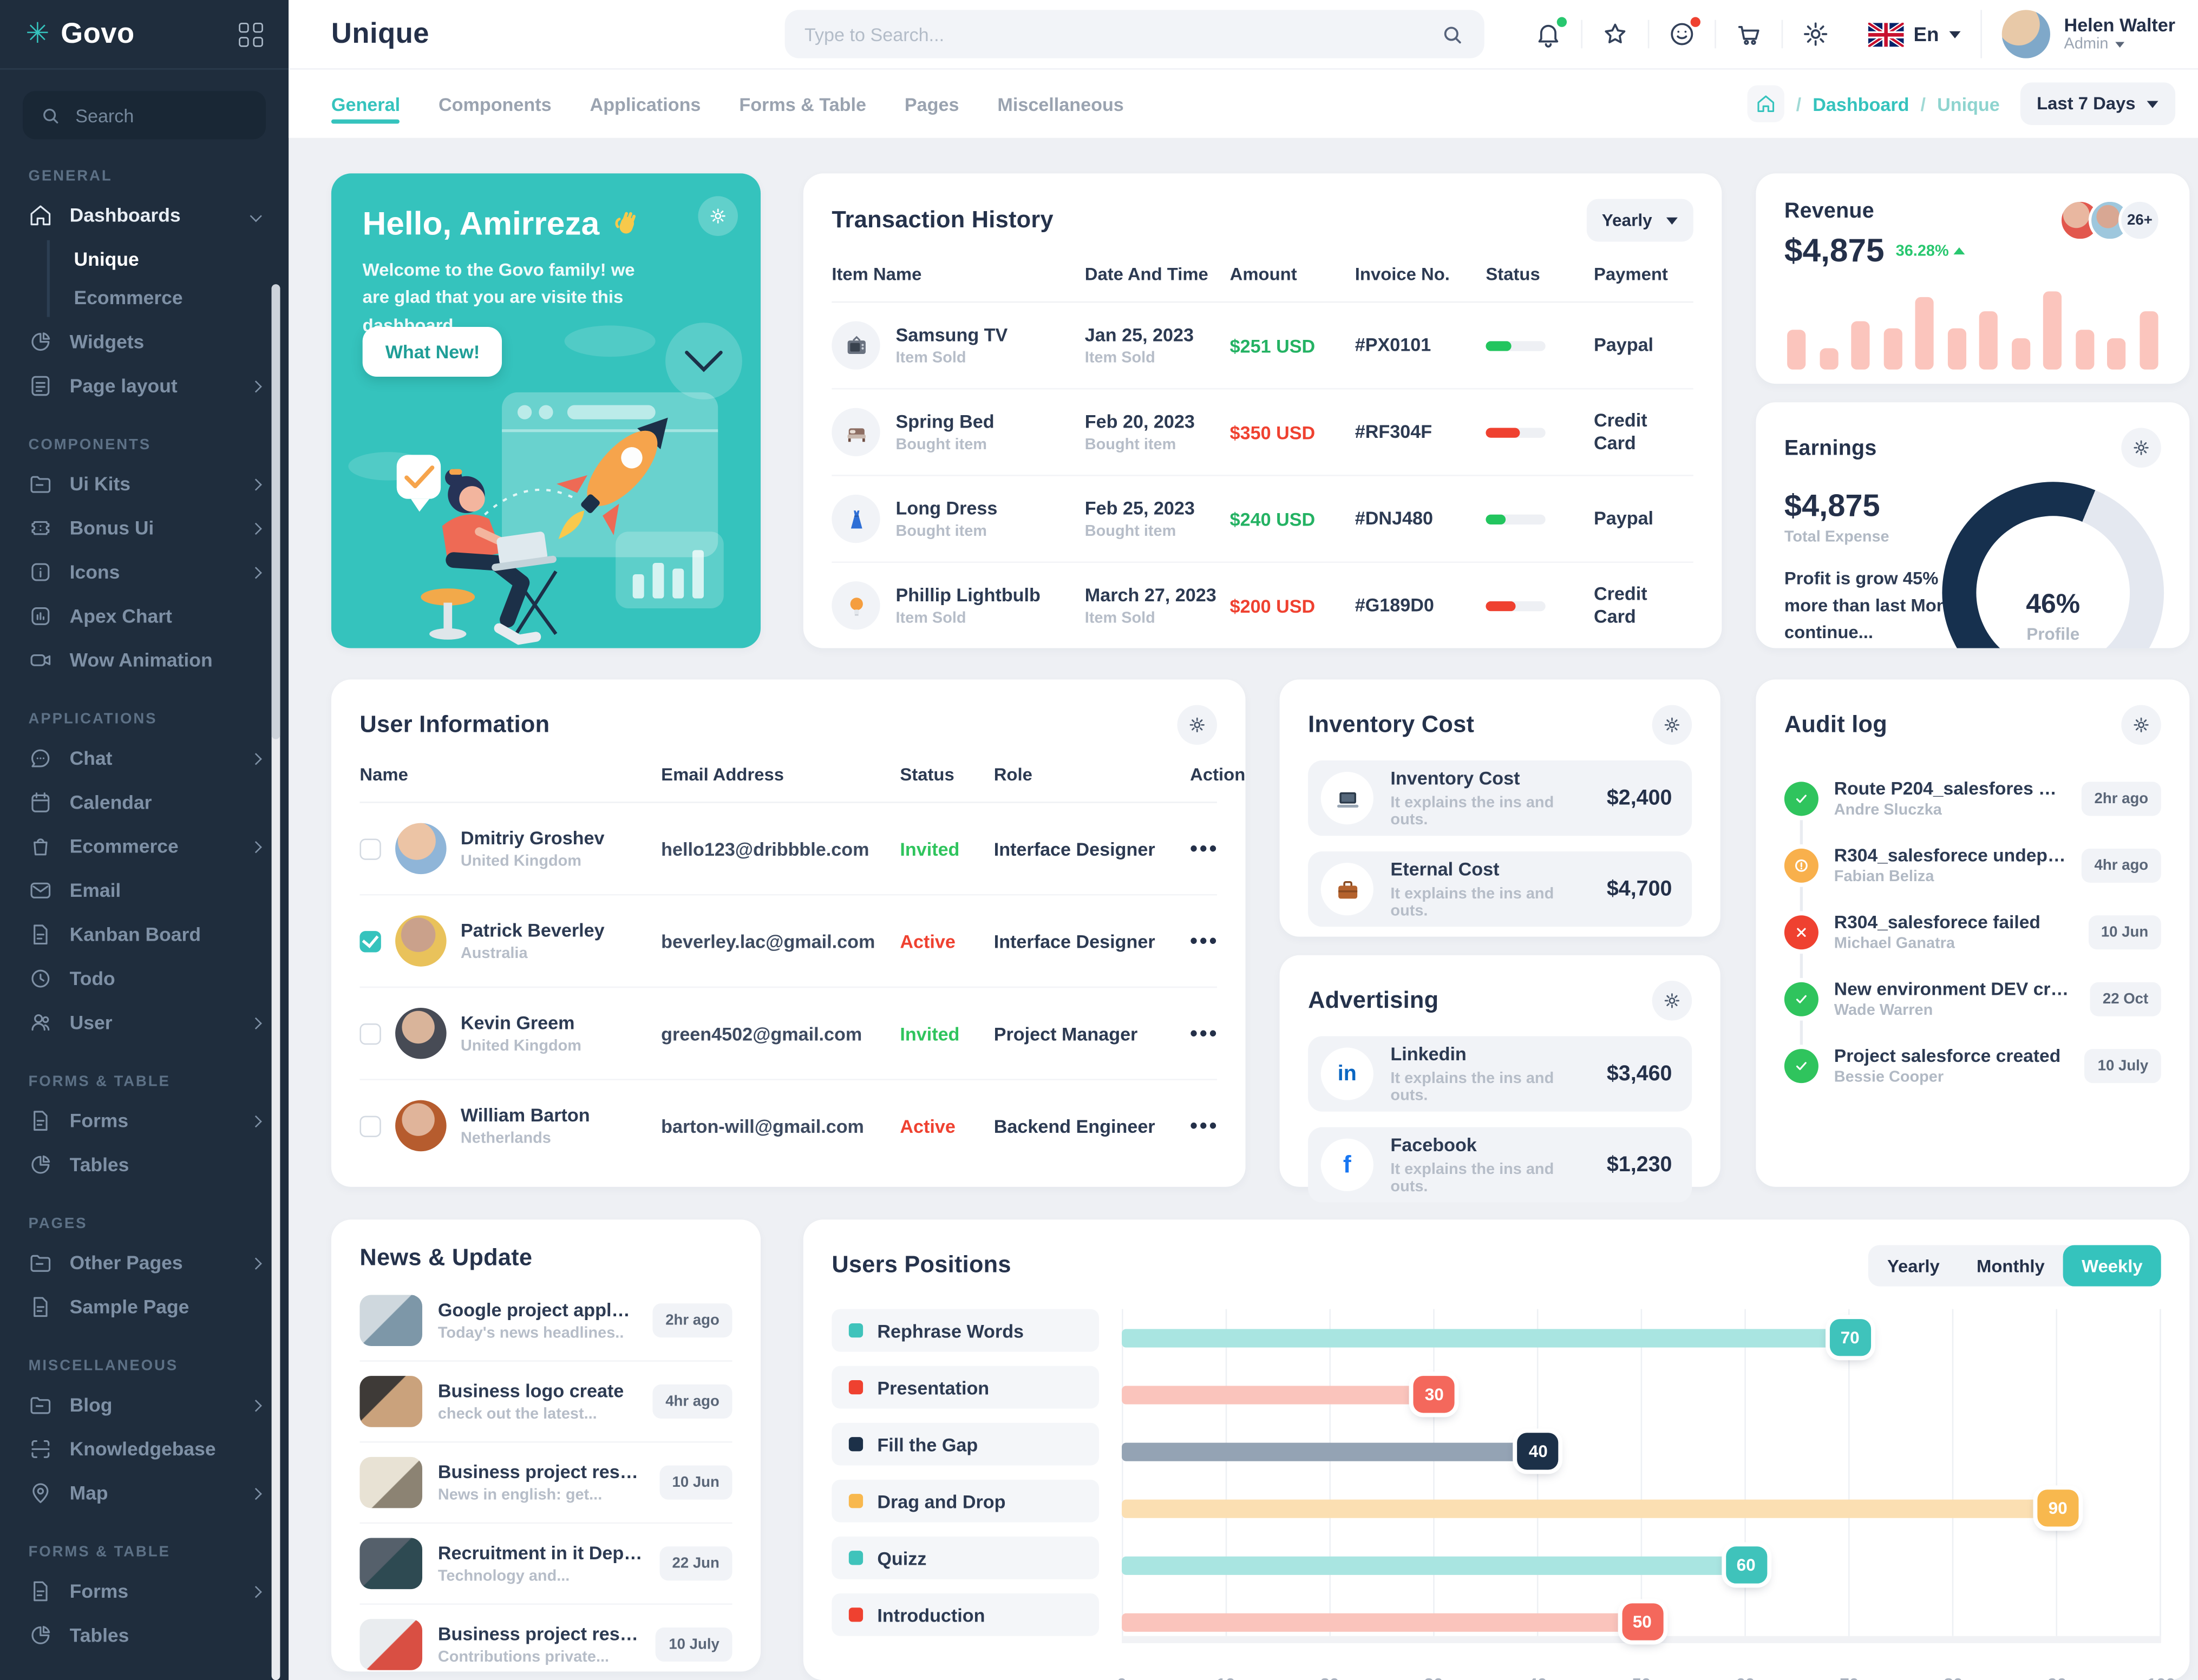 Image resolution: width=2198 pixels, height=1680 pixels. What do you see at coordinates (275, 982) in the screenshot?
I see `sidebar-scrollbar` at bounding box center [275, 982].